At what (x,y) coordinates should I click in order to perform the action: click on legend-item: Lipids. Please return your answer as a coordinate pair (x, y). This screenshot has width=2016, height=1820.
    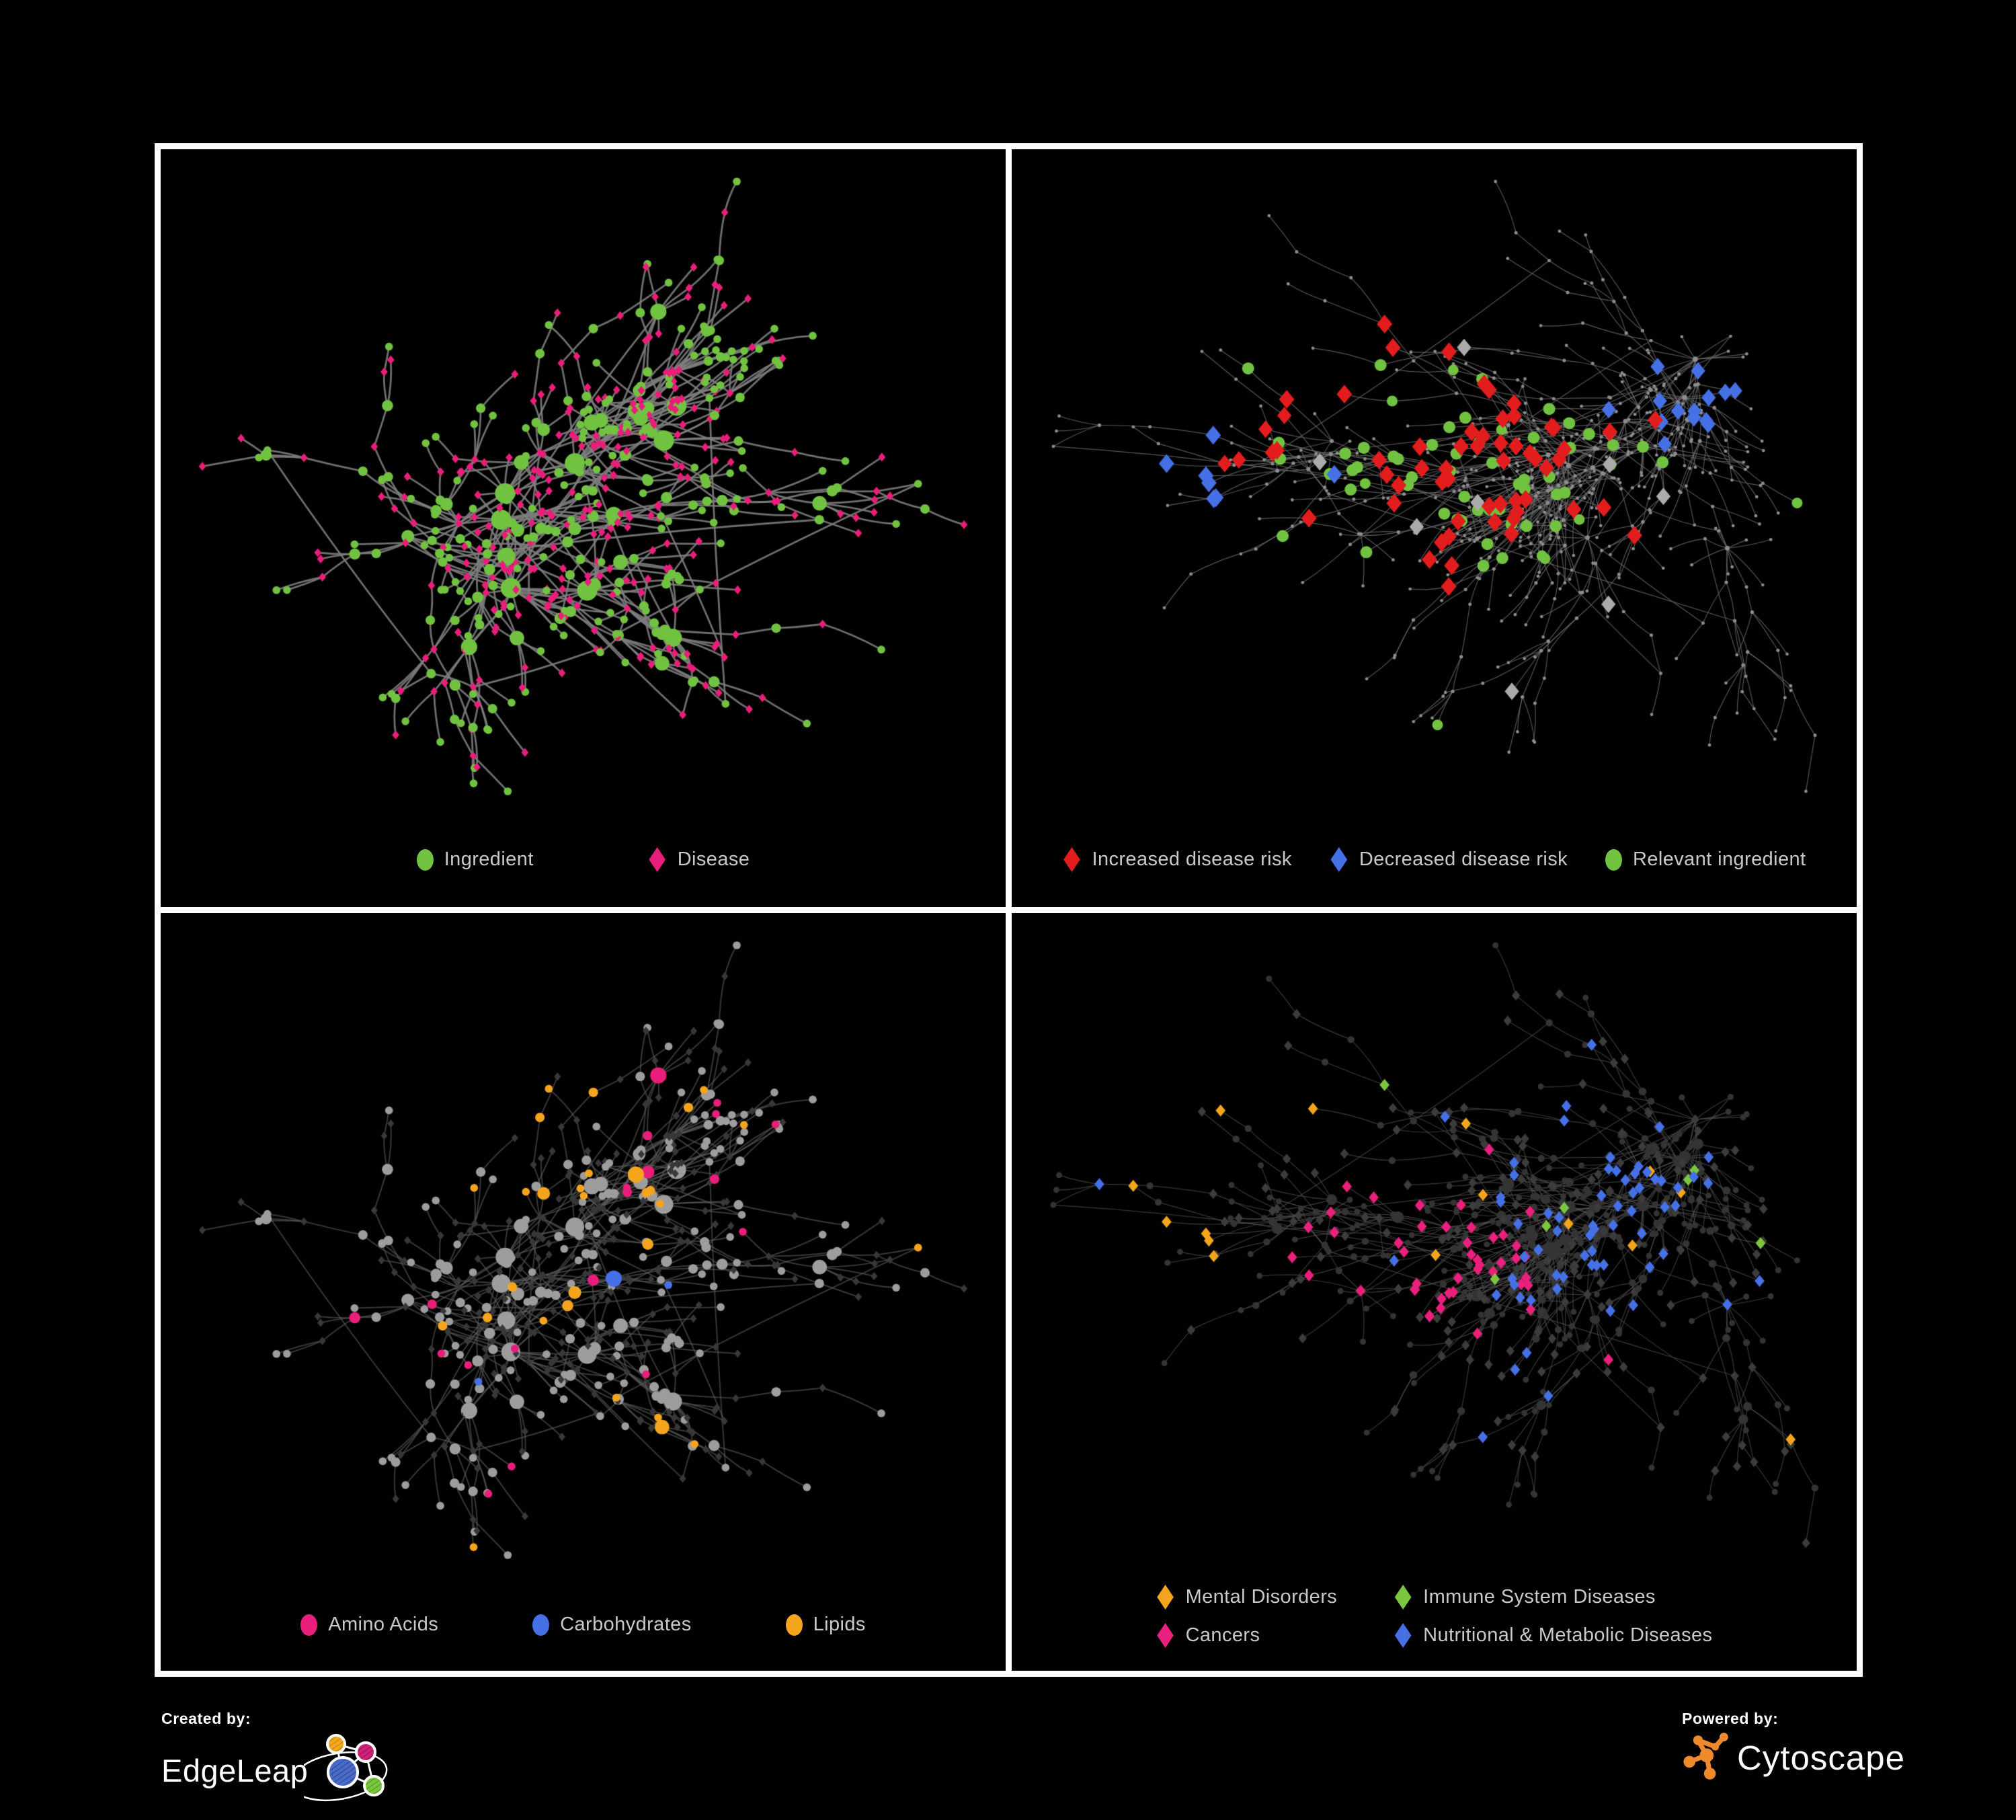
    Looking at the image, I should click on (825, 1625).